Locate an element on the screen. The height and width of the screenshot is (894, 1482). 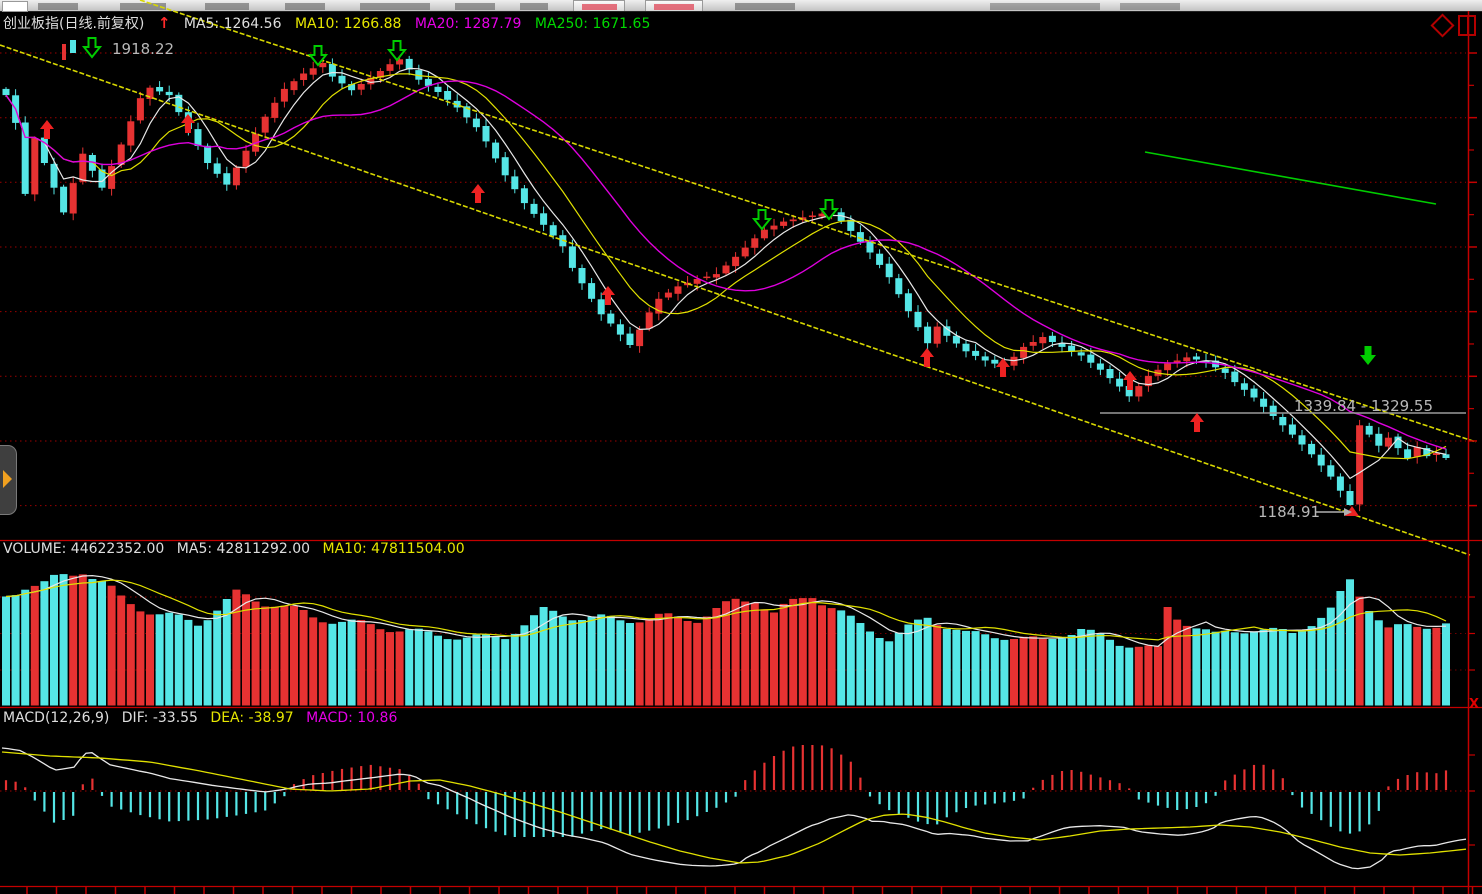
ma5-readout: MA5: 1264.56 is located at coordinates (232, 24).